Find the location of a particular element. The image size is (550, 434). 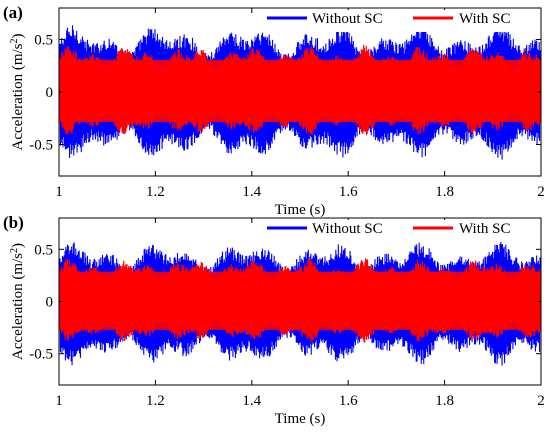

panel-label: (a) is located at coordinates (13, 12).